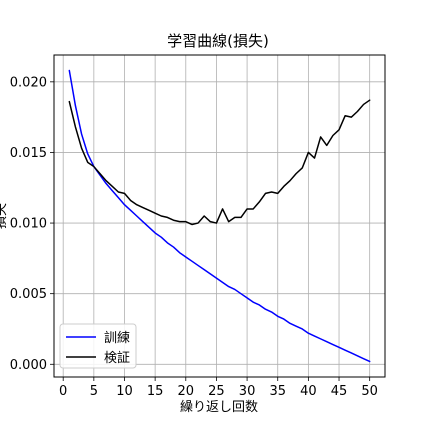 This screenshot has height=432, width=432. What do you see at coordinates (63, 391) in the screenshot?
I see `x-tick-label: 0` at bounding box center [63, 391].